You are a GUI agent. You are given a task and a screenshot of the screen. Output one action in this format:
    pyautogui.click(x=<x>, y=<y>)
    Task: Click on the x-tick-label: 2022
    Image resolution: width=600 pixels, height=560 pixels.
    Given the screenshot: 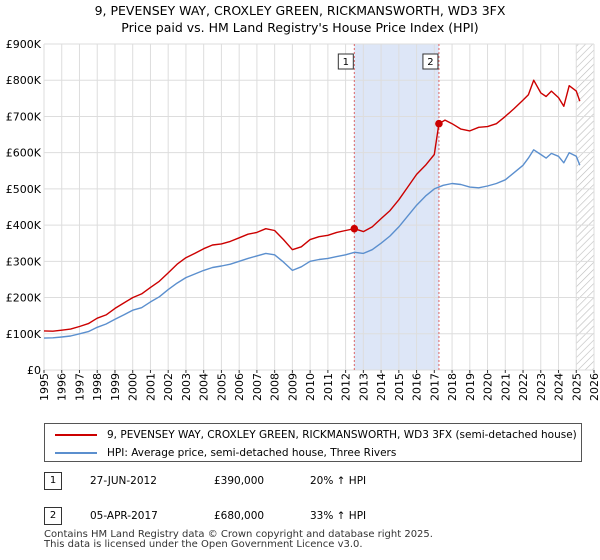 What is the action you would take?
    pyautogui.click(x=523, y=387)
    